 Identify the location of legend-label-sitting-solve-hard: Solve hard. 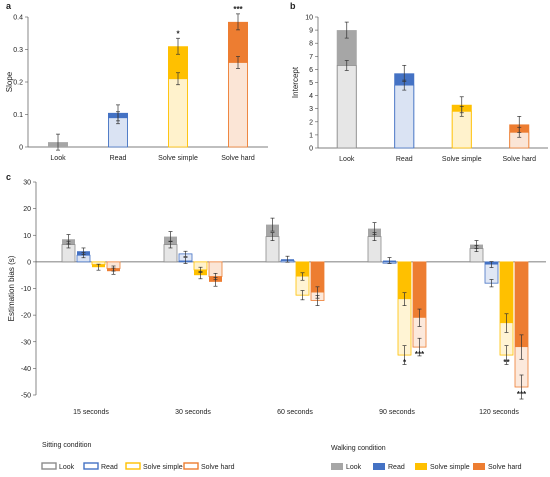
(218, 467).